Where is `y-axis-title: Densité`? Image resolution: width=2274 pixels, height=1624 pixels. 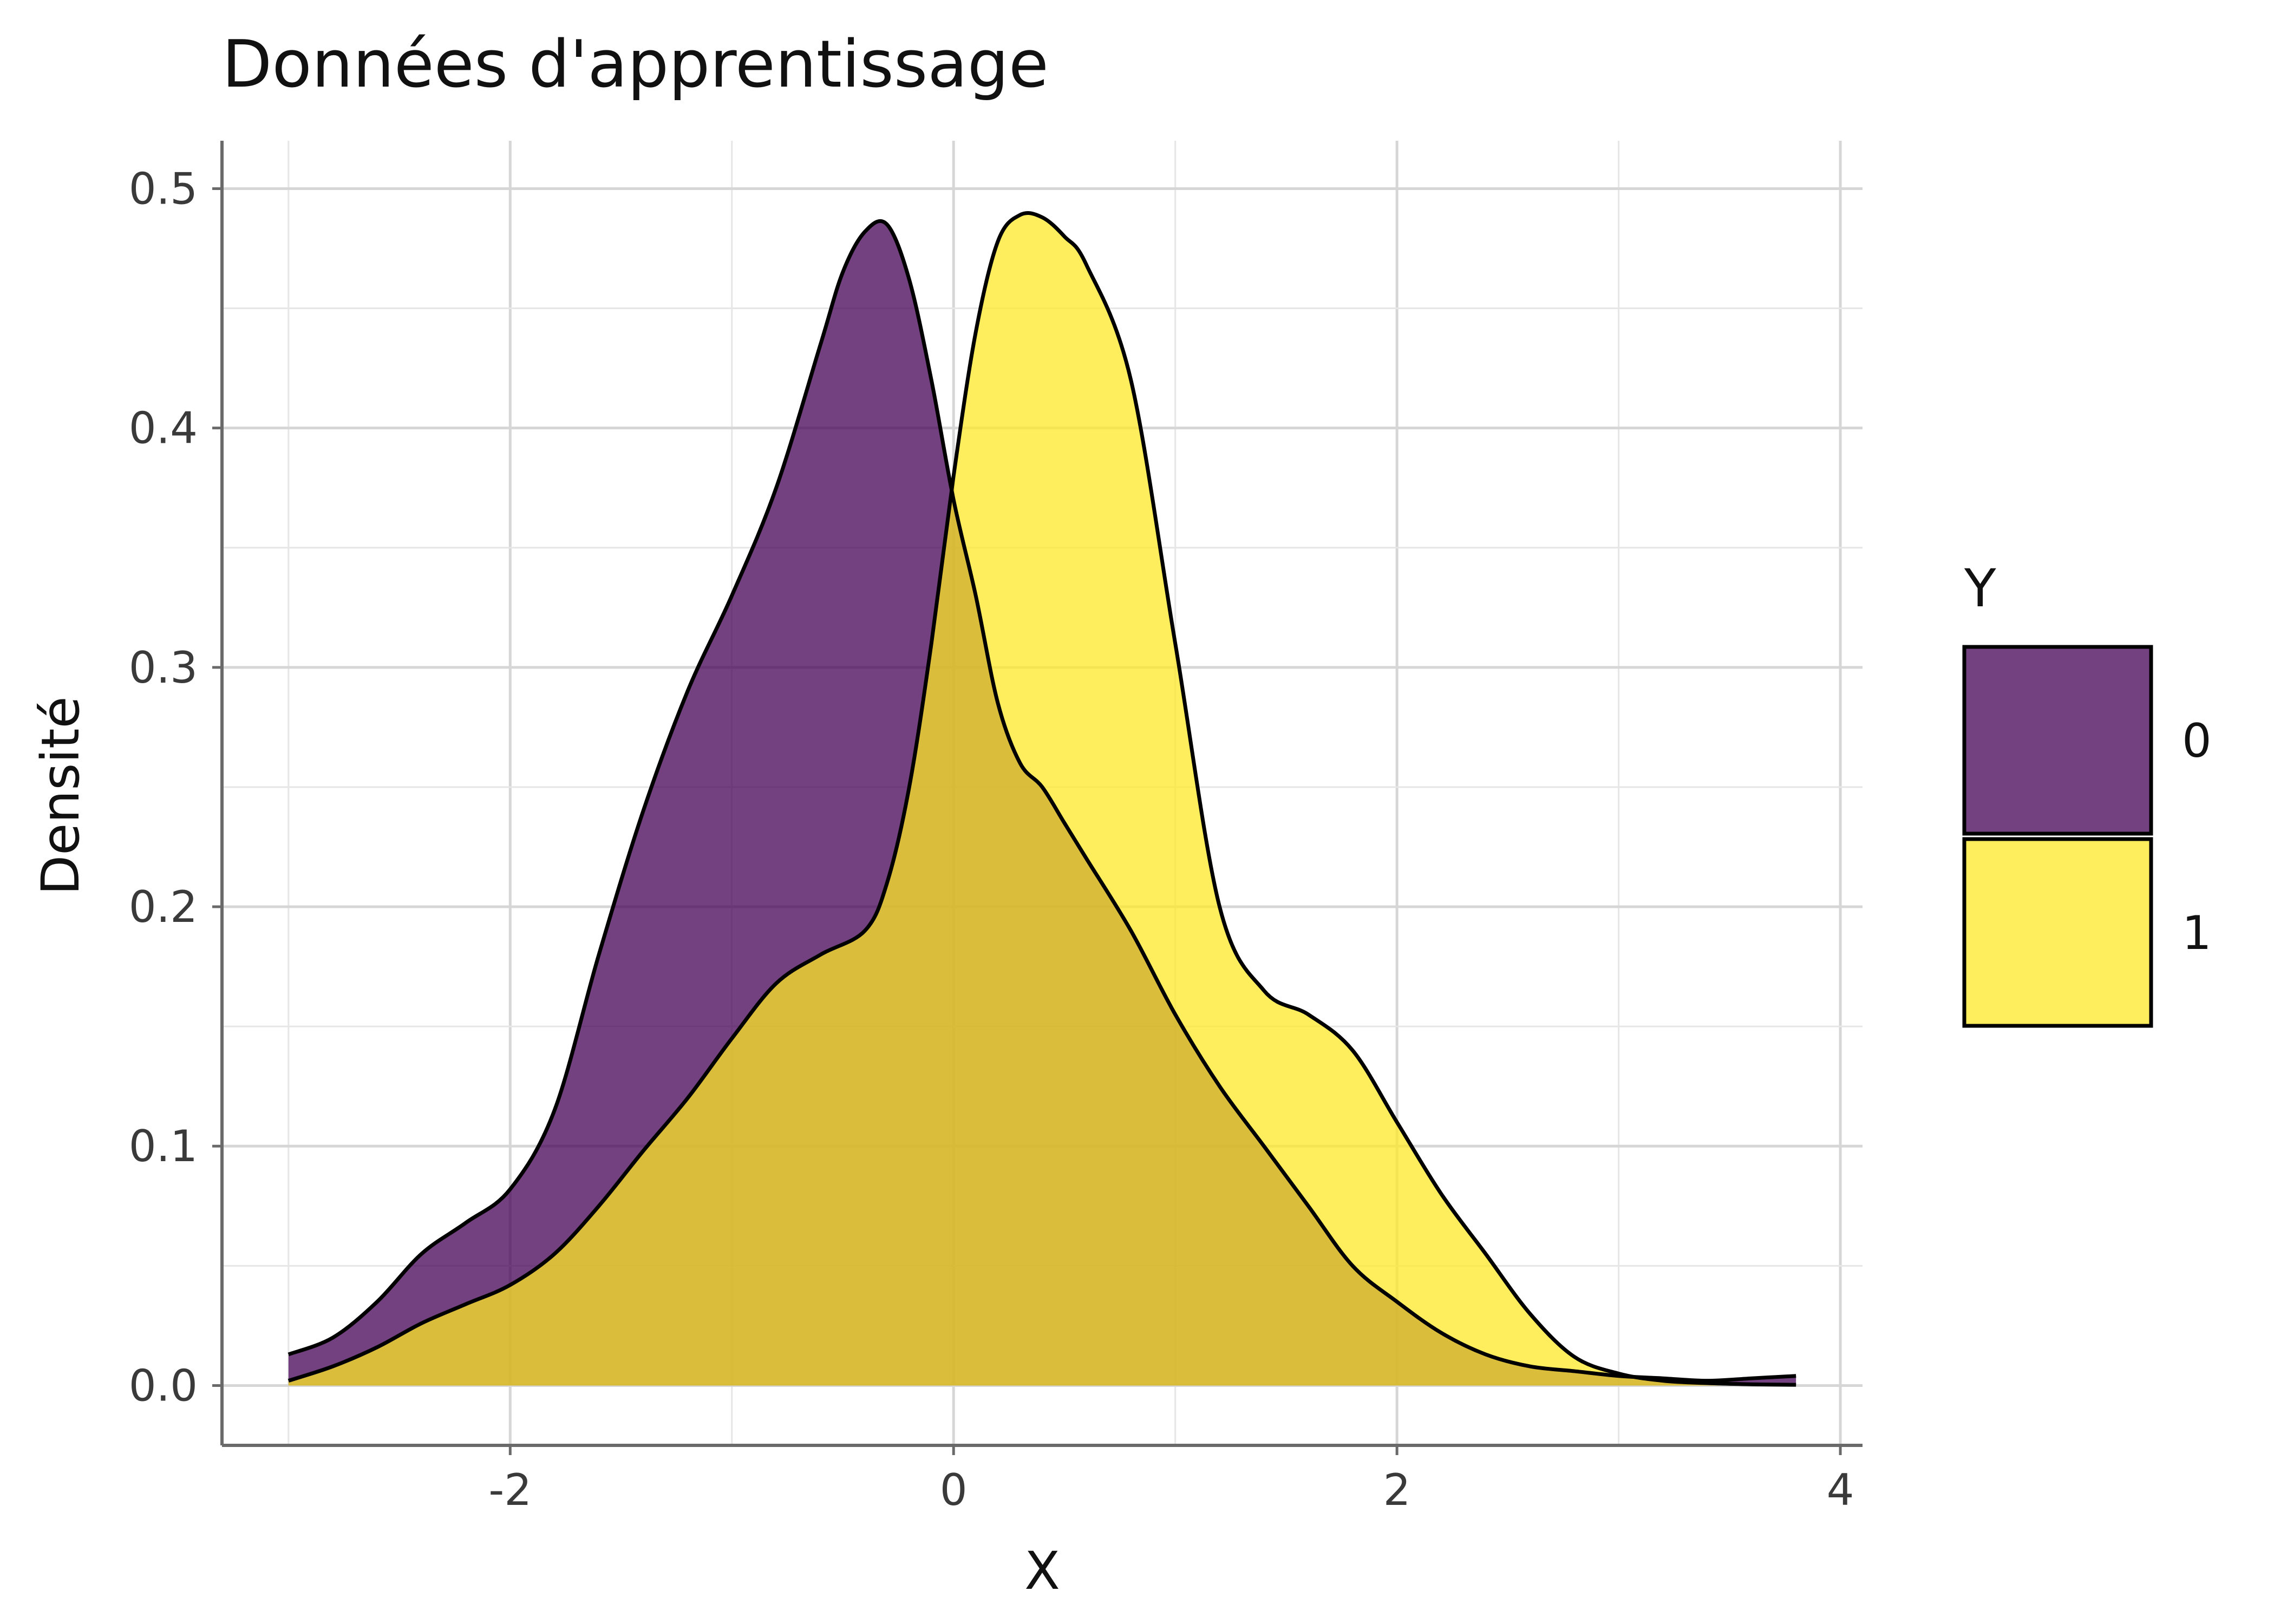 y-axis-title: Densité is located at coordinates (61, 795).